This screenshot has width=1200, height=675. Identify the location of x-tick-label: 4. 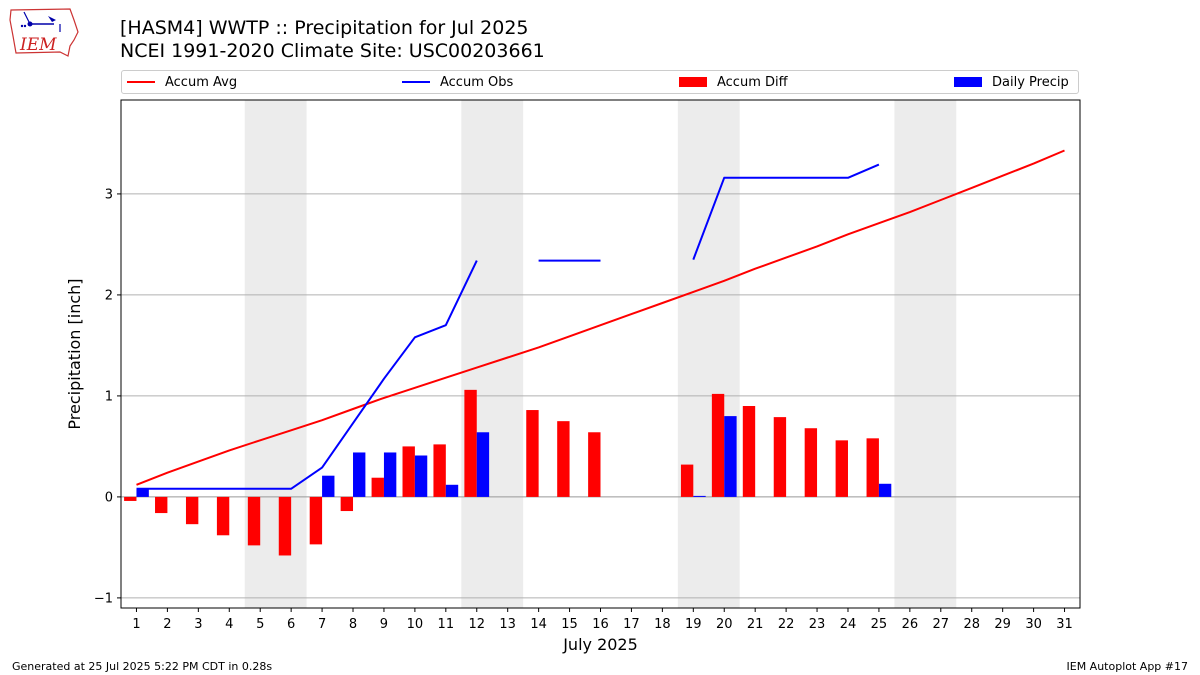
(229, 624).